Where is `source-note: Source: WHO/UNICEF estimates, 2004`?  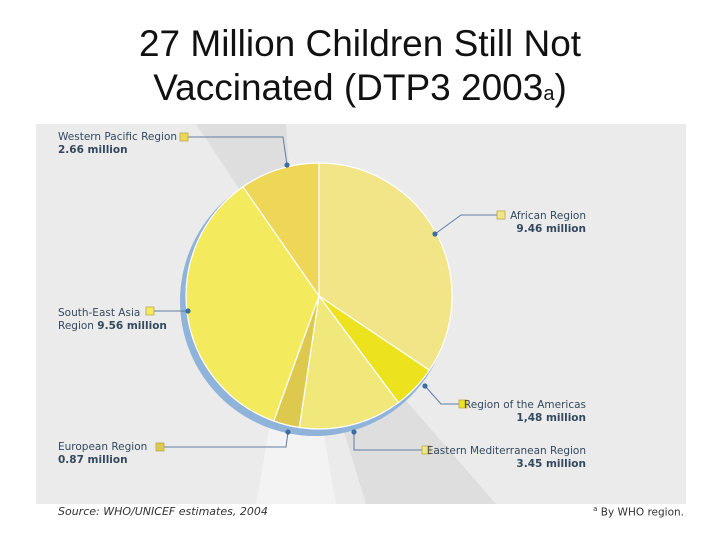
source-note: Source: WHO/UNICEF estimates, 2004 is located at coordinates (163, 511).